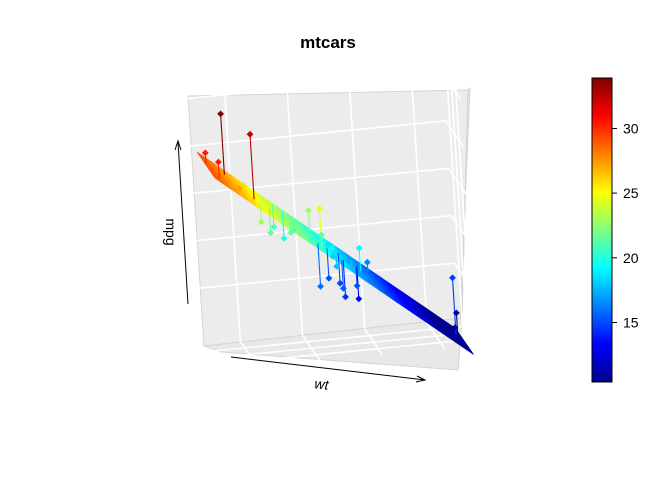  What do you see at coordinates (631, 129) in the screenshot?
I see `colorbar-tick-label: 30` at bounding box center [631, 129].